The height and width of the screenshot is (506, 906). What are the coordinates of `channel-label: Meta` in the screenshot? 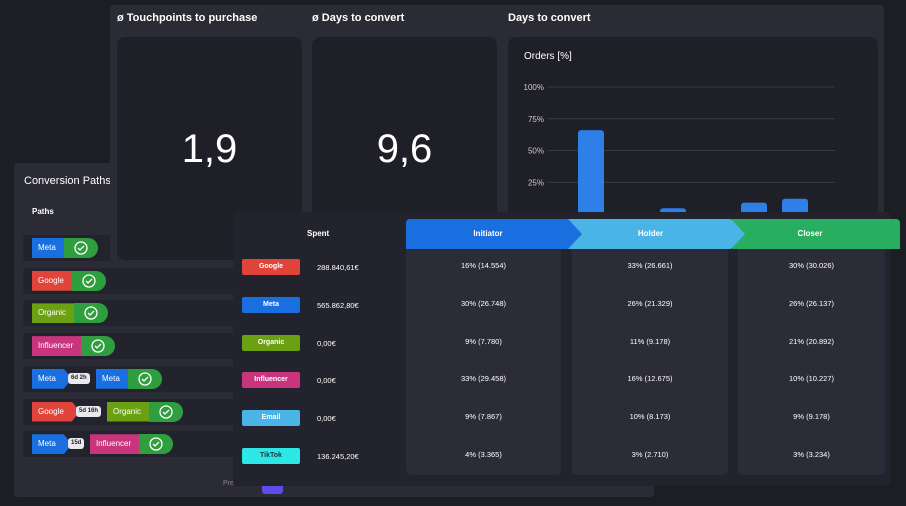 It's located at (271, 304).